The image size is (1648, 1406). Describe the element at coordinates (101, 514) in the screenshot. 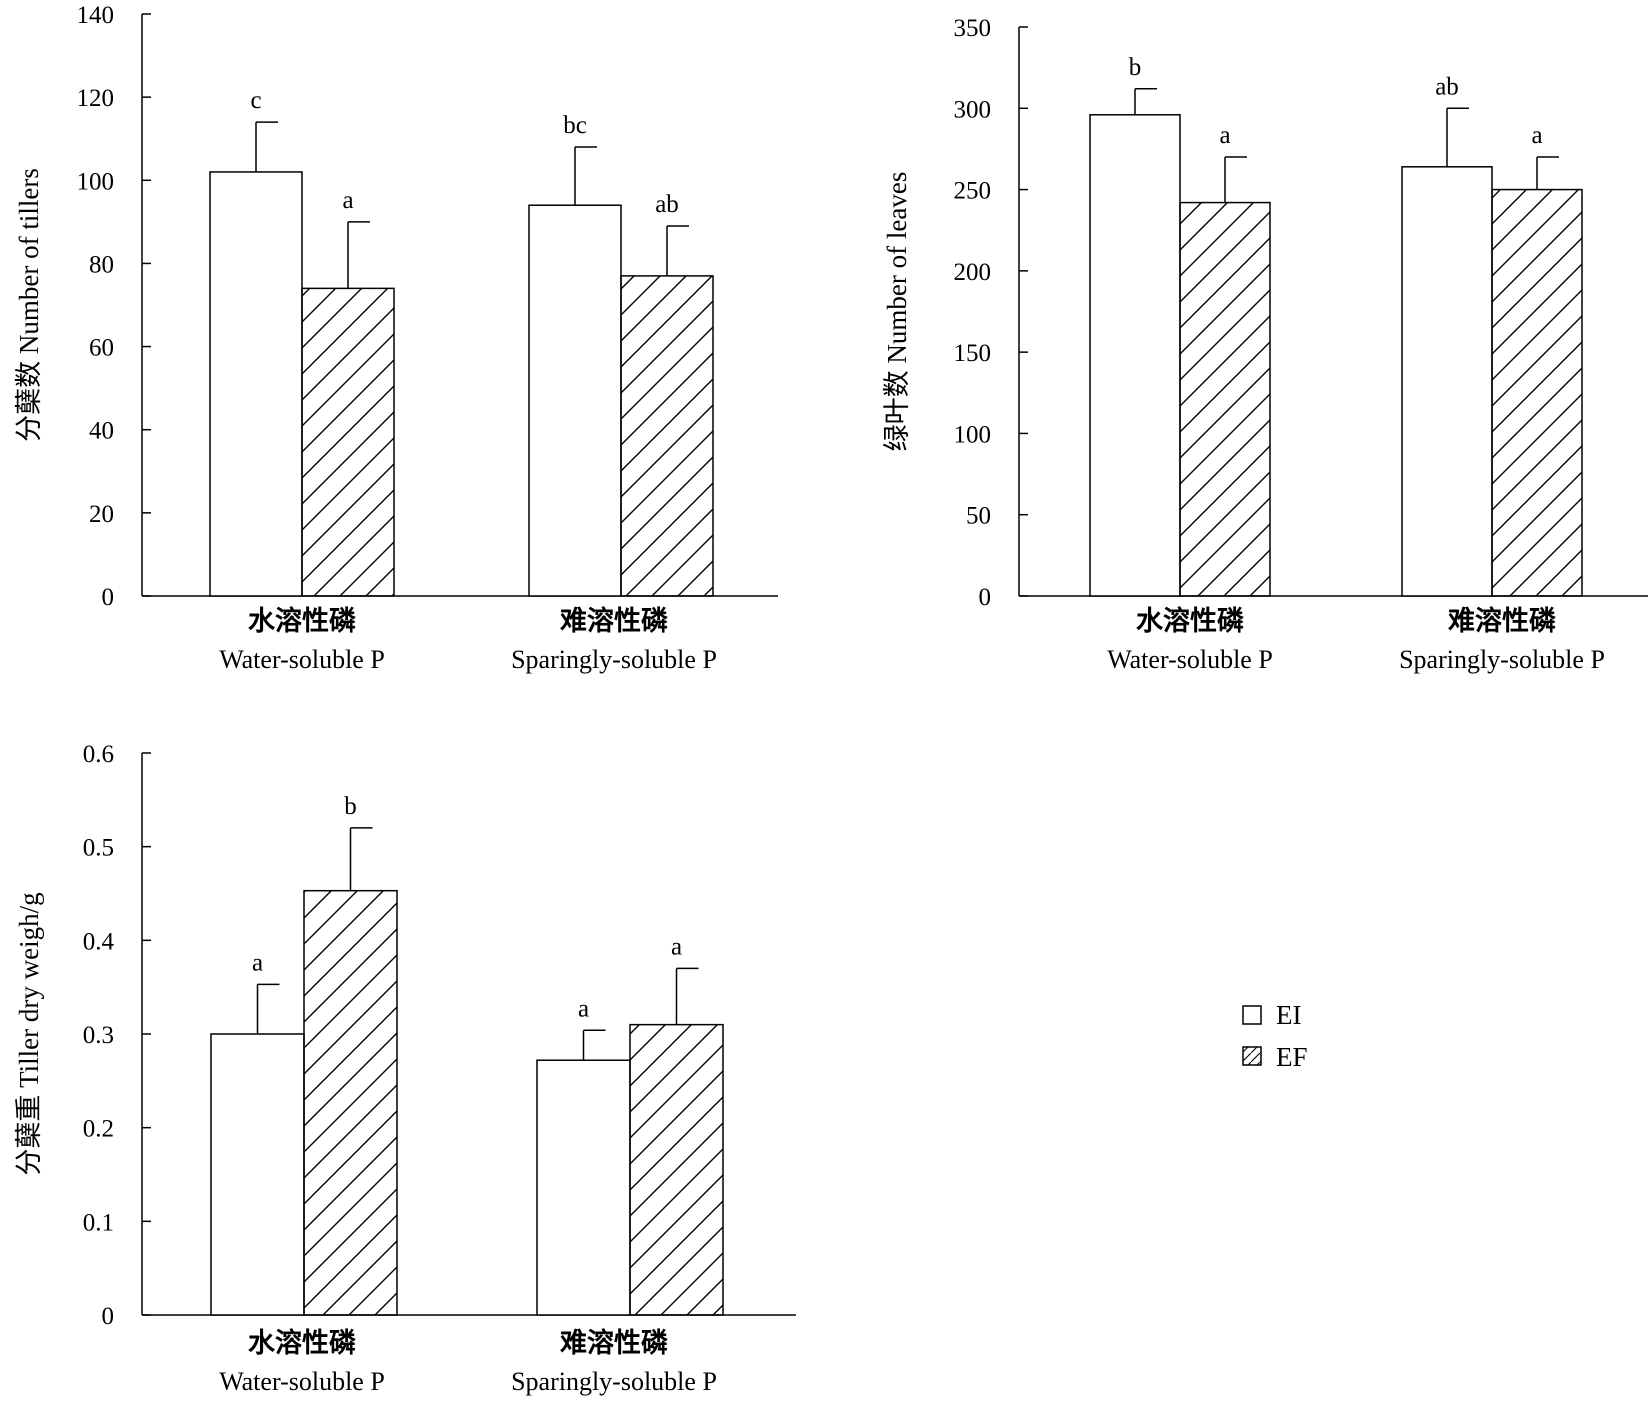

I see `y-tick-label: 20` at that location.